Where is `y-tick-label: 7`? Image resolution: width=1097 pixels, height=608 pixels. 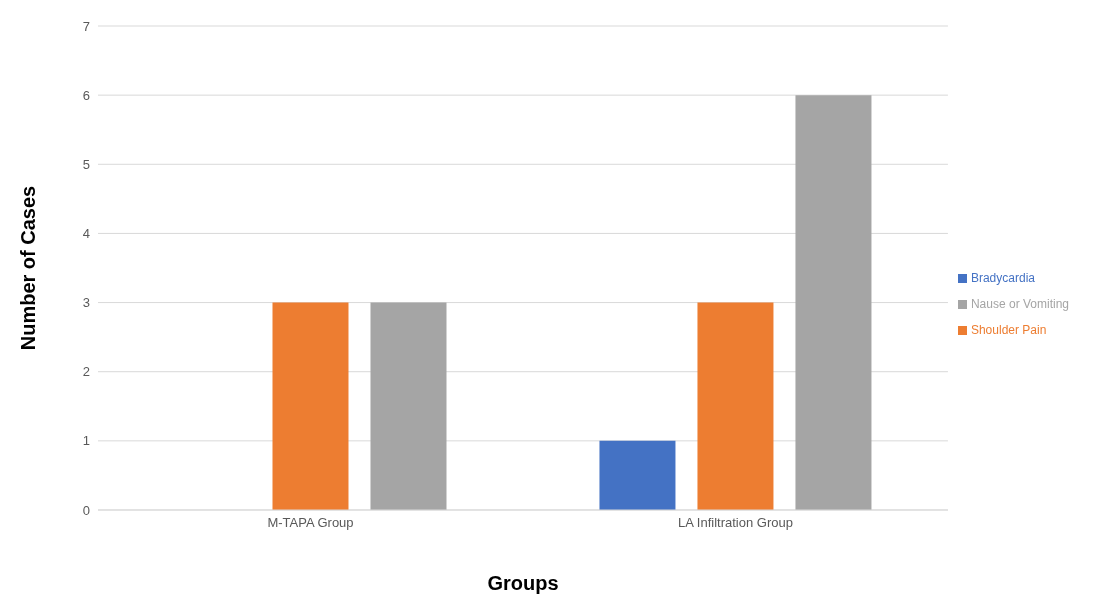
y-tick-label: 7 is located at coordinates (86, 26).